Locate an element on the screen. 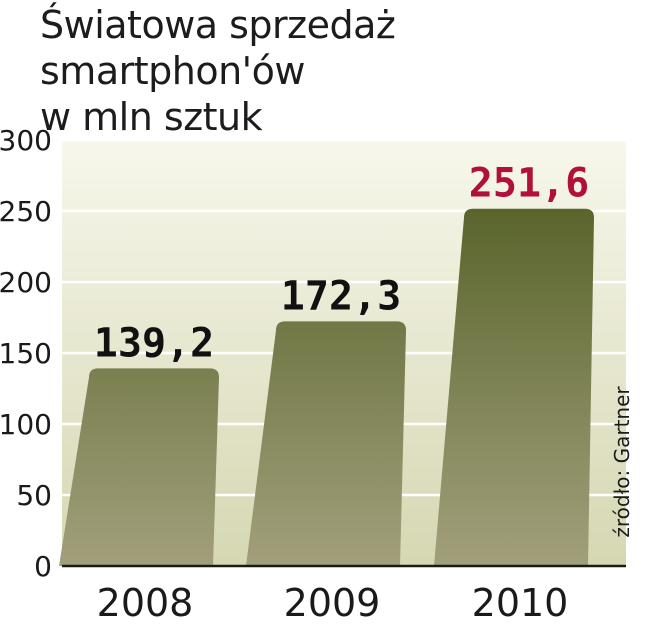 The width and height of the screenshot is (652, 640). chart-title-line-1: Światowa sprzedaż smartphon'ów is located at coordinates (218, 48).